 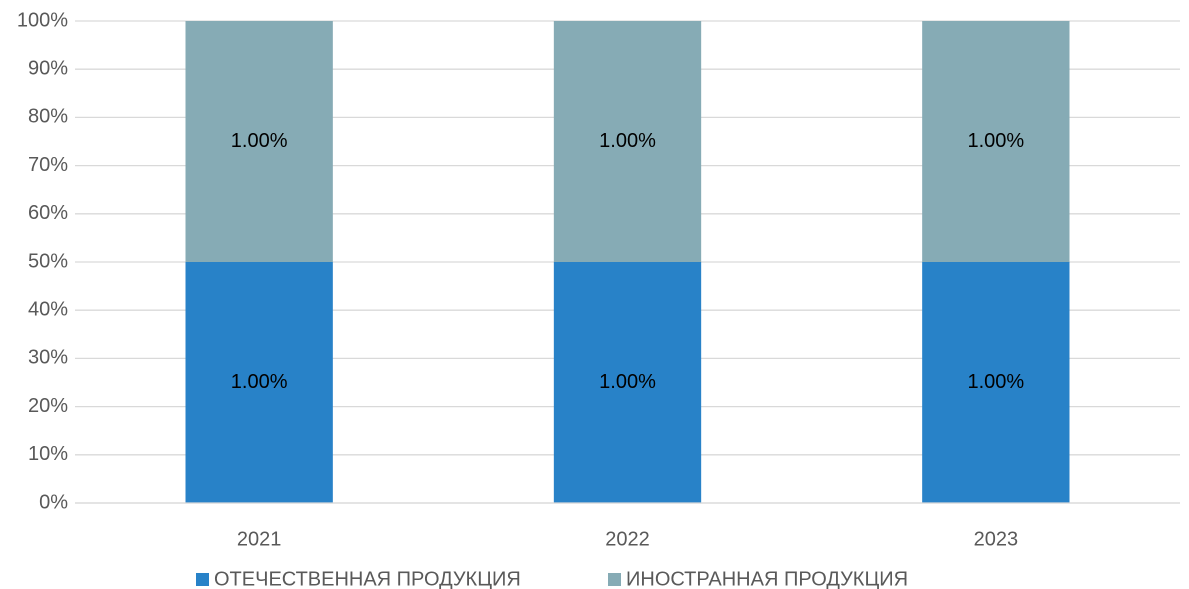 I want to click on y-tick-label: 20%, so click(x=48, y=406).